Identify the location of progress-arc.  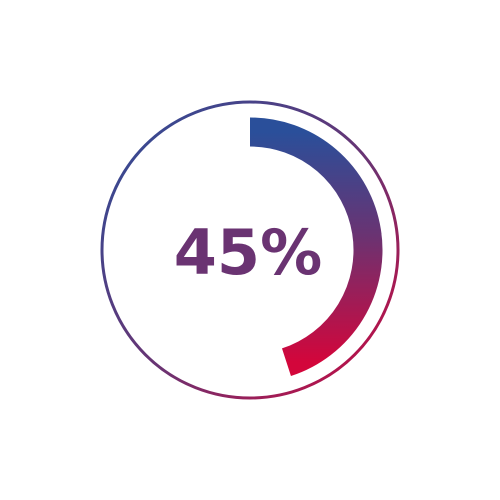
(316, 247).